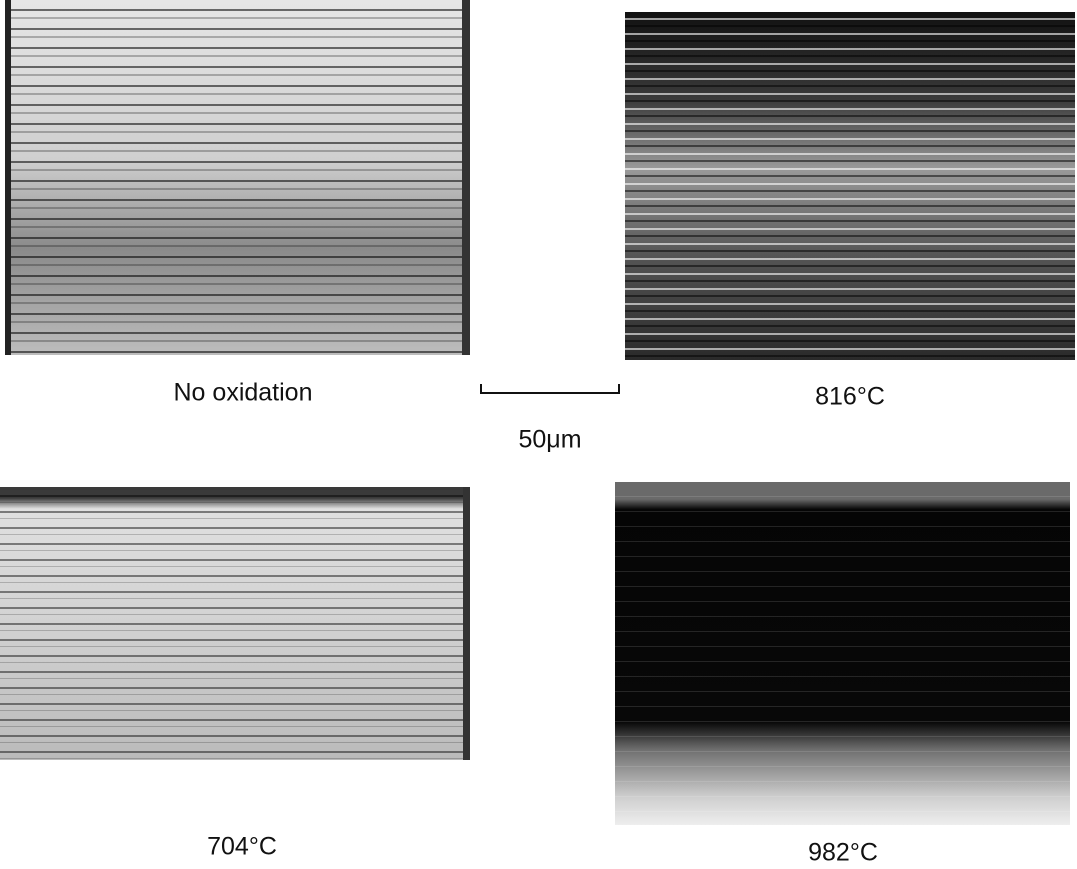 This screenshot has height=869, width=1077. Describe the element at coordinates (550, 389) in the screenshot. I see `scale-bar` at that location.